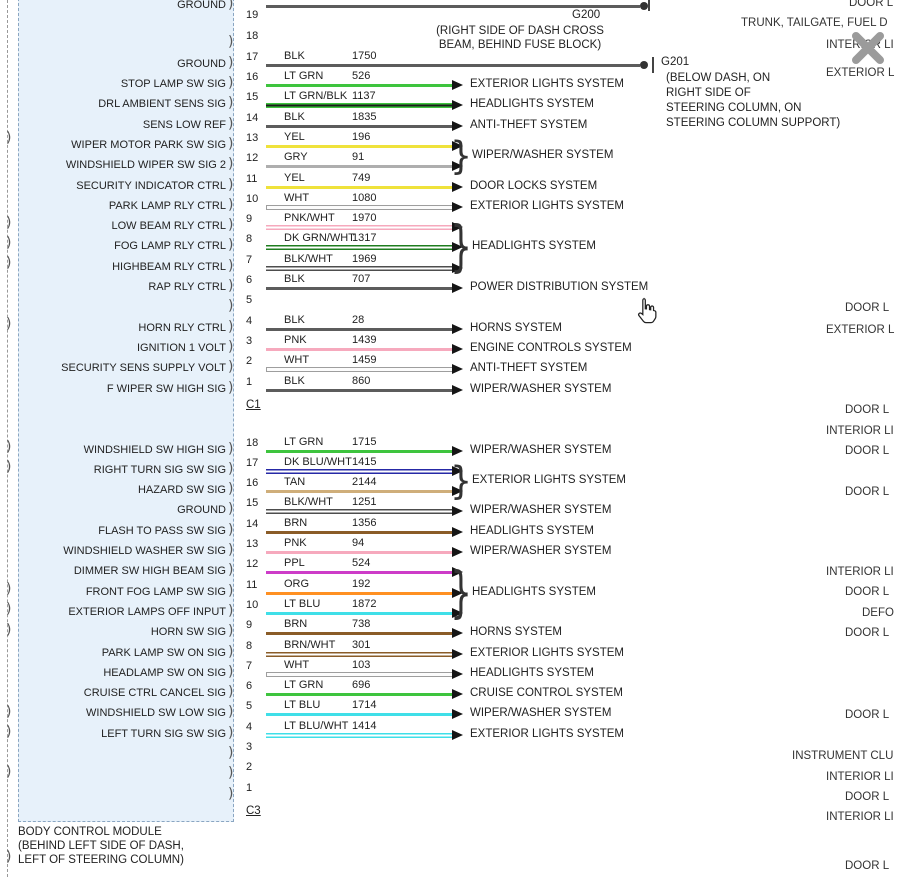  What do you see at coordinates (647, 310) in the screenshot?
I see `cursor-hand-icon` at bounding box center [647, 310].